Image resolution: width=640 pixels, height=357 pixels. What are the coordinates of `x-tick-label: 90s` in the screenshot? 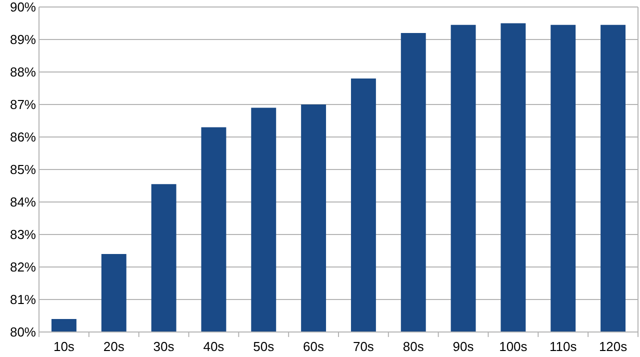 It's located at (463, 346).